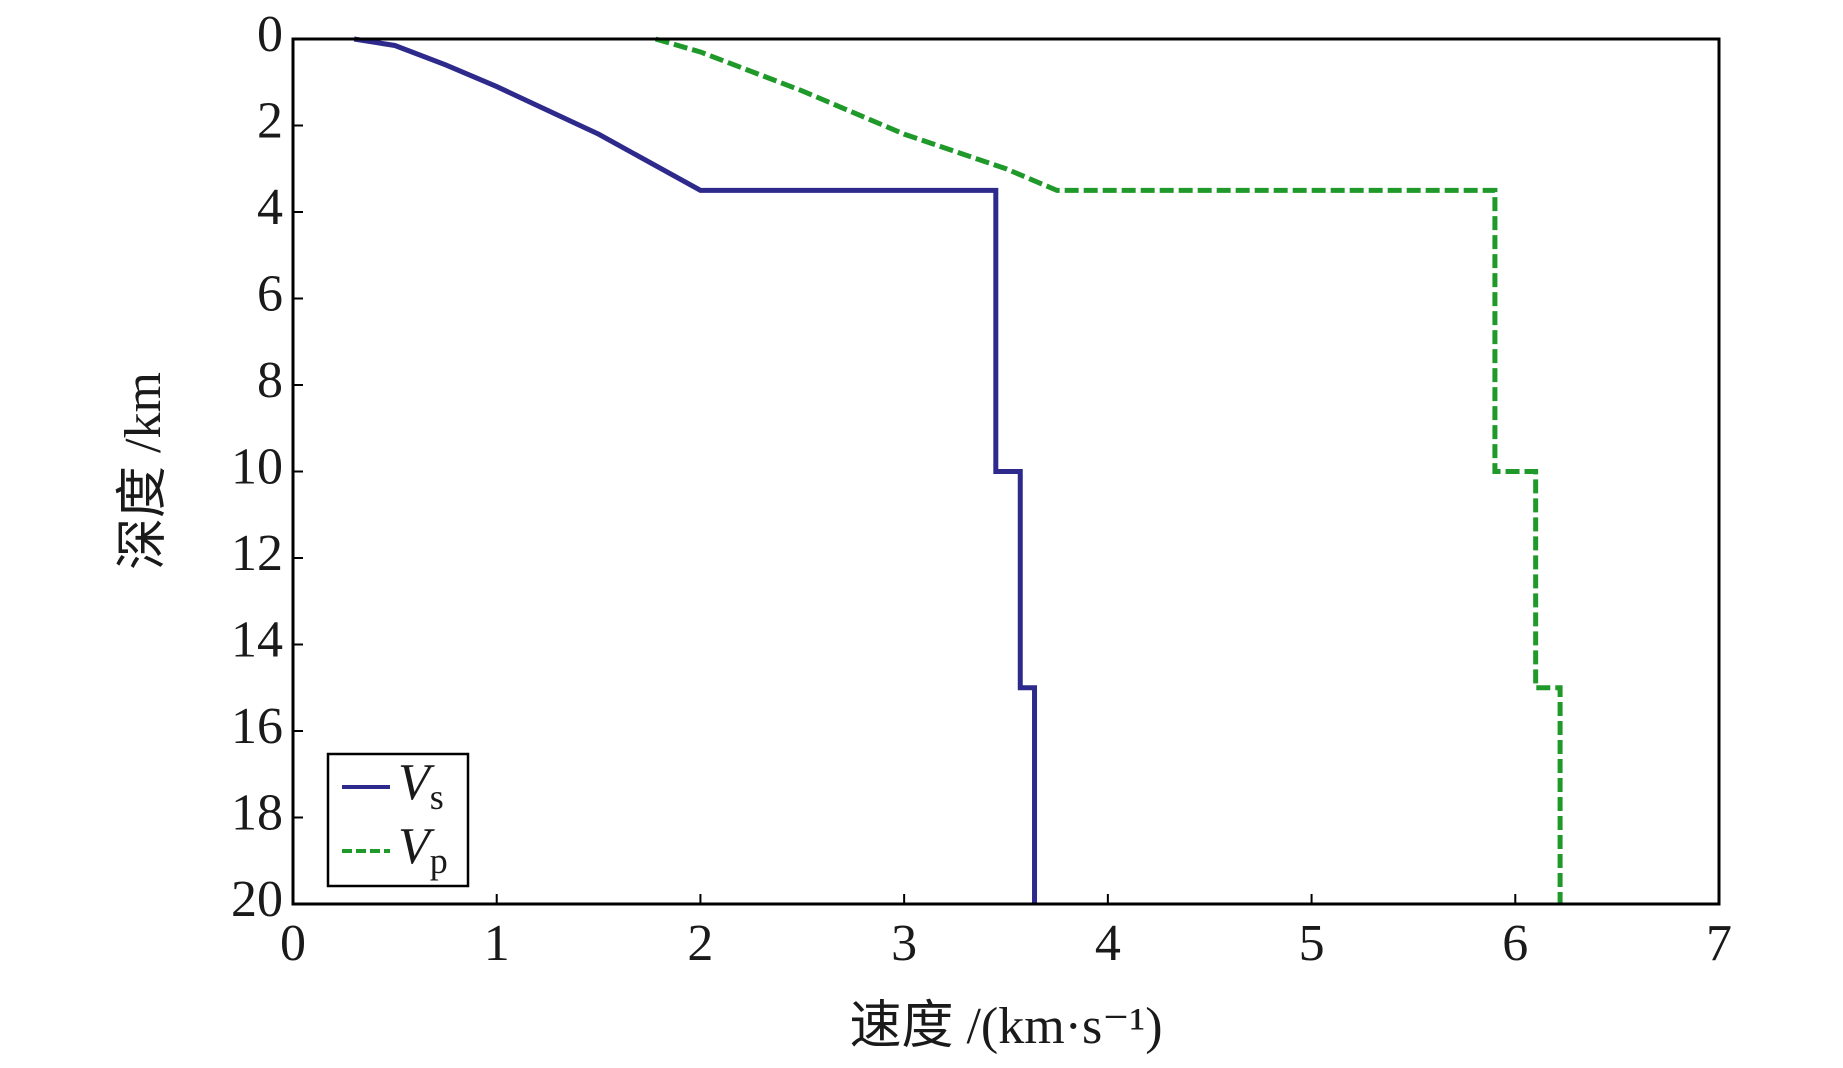  I want to click on y-tick-label: 10, so click(257, 466).